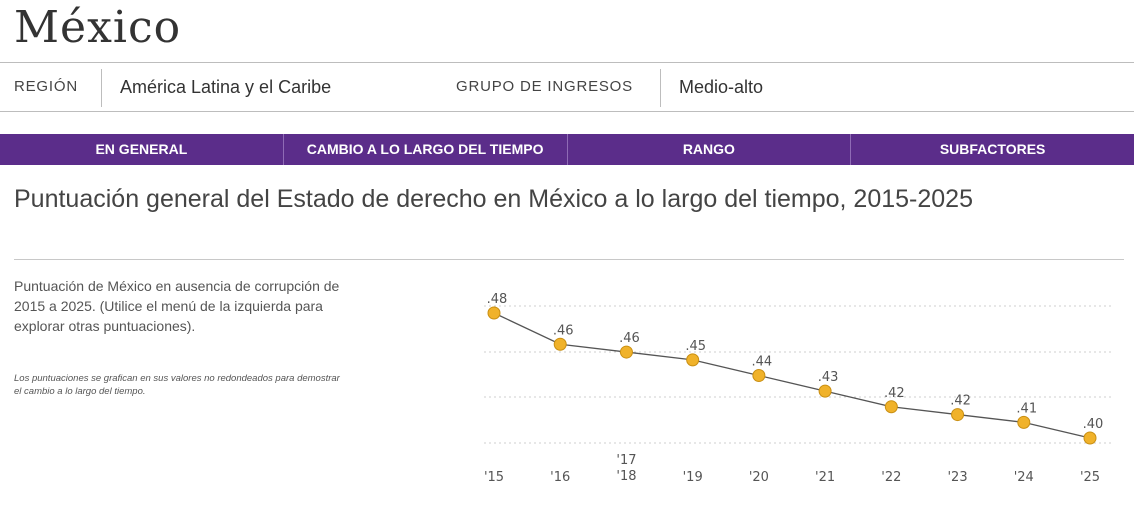 This screenshot has width=1134, height=506. What do you see at coordinates (1093, 424) in the screenshot?
I see `data-label-9: .40` at bounding box center [1093, 424].